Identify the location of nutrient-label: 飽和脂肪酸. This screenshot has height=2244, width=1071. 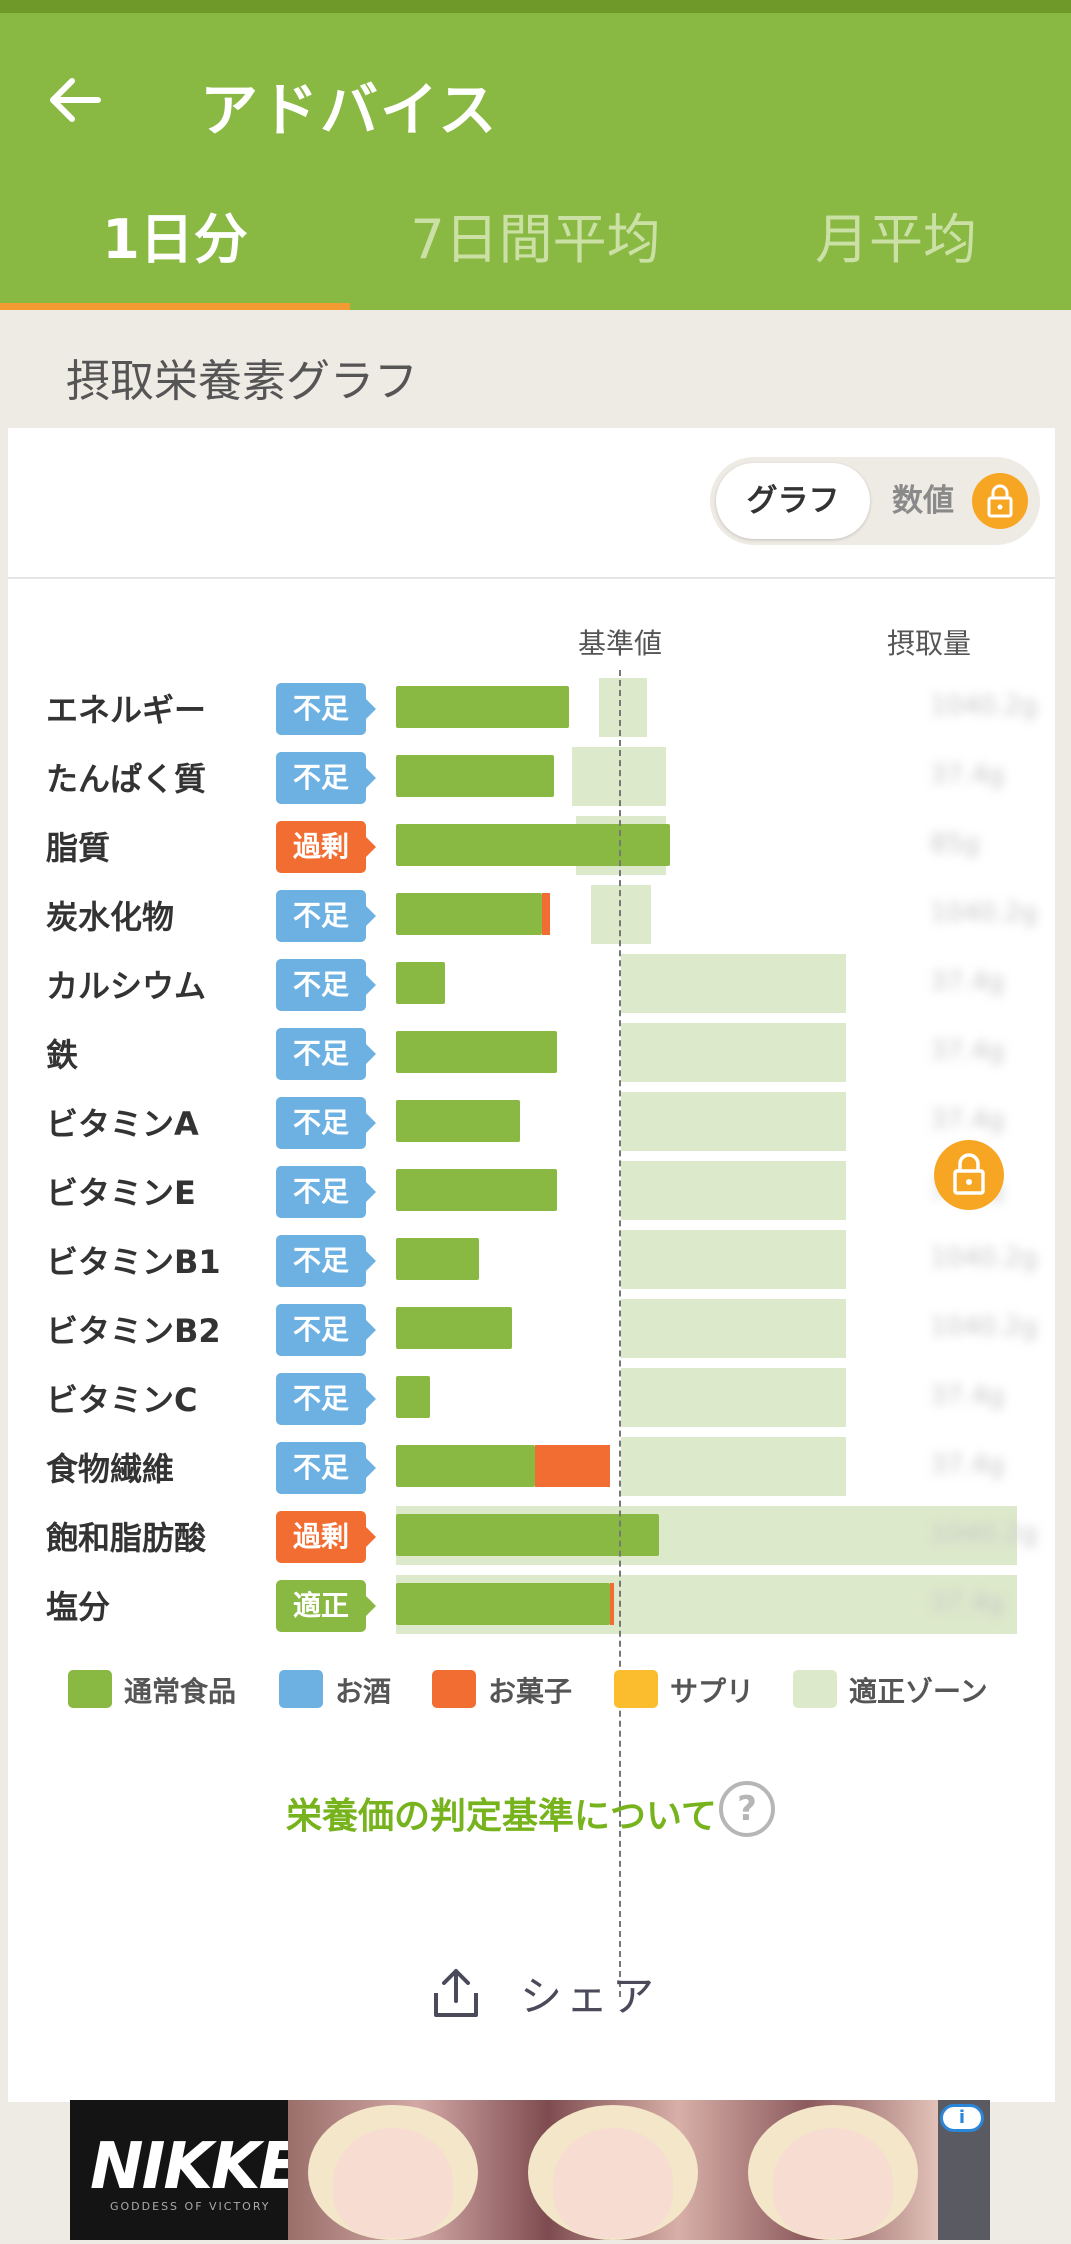
(126, 1538).